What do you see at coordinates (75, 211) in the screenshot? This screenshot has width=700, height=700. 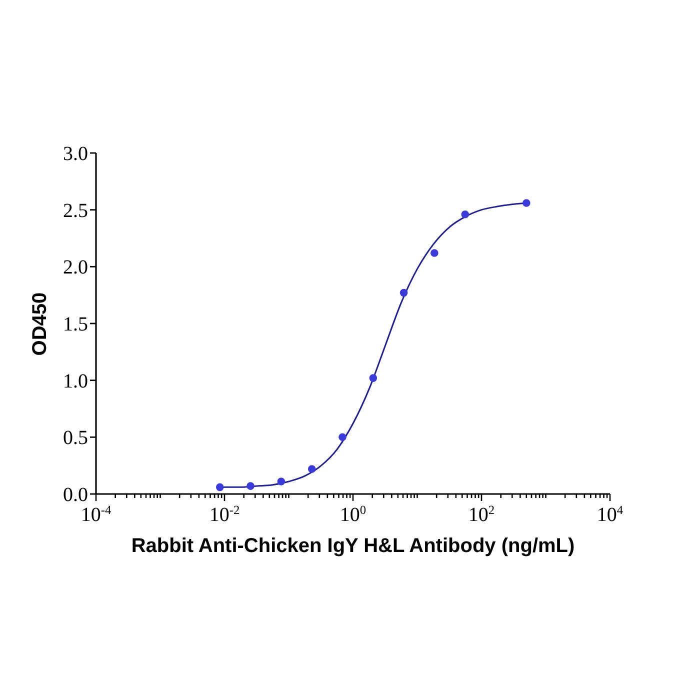 I see `y-tick-label: 2.5` at bounding box center [75, 211].